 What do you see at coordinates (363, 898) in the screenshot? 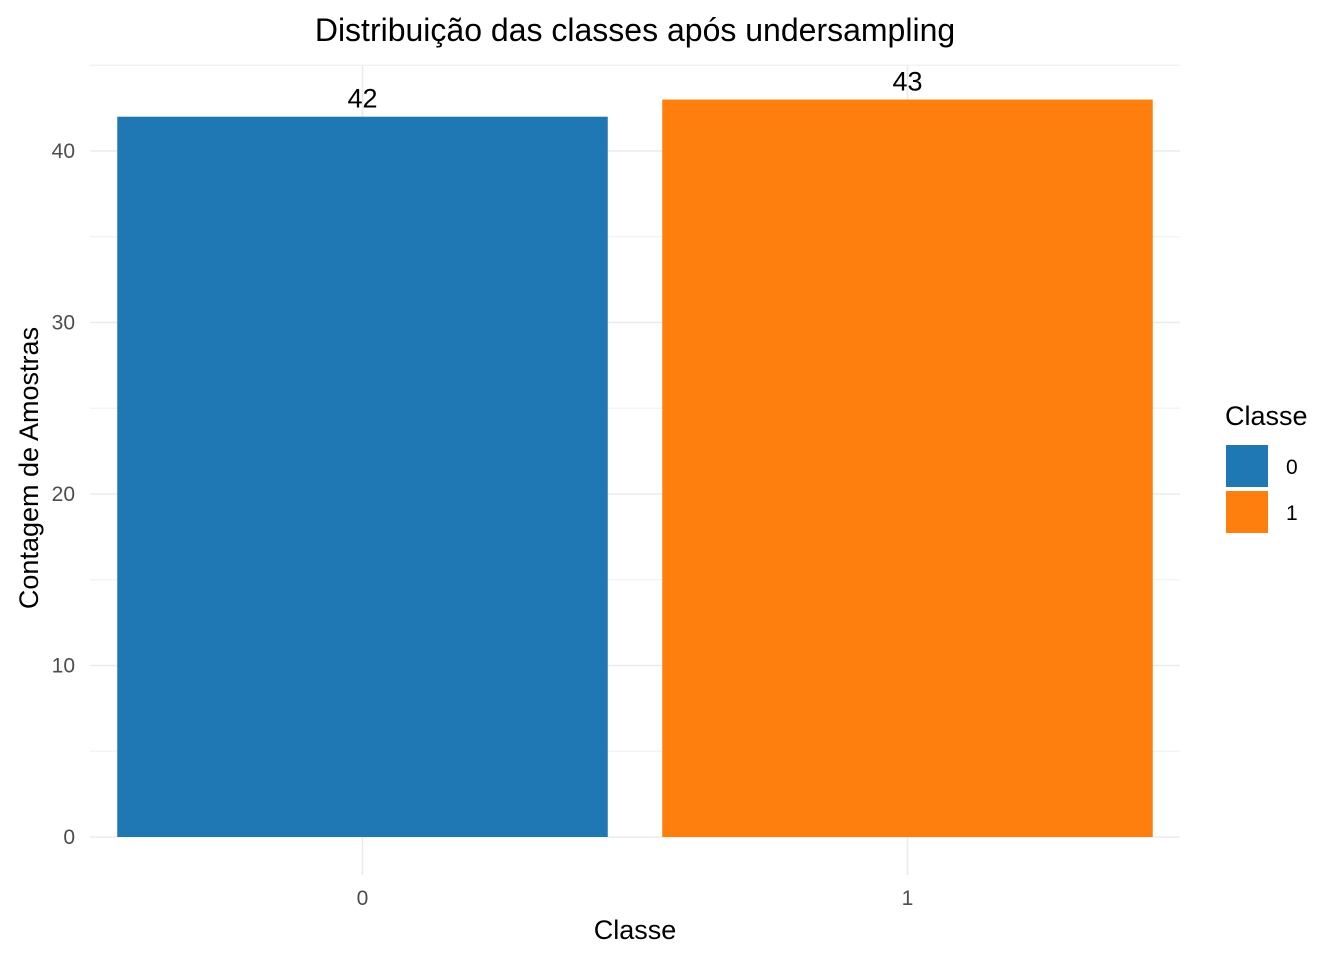
I see `x-tick-label: 0` at bounding box center [363, 898].